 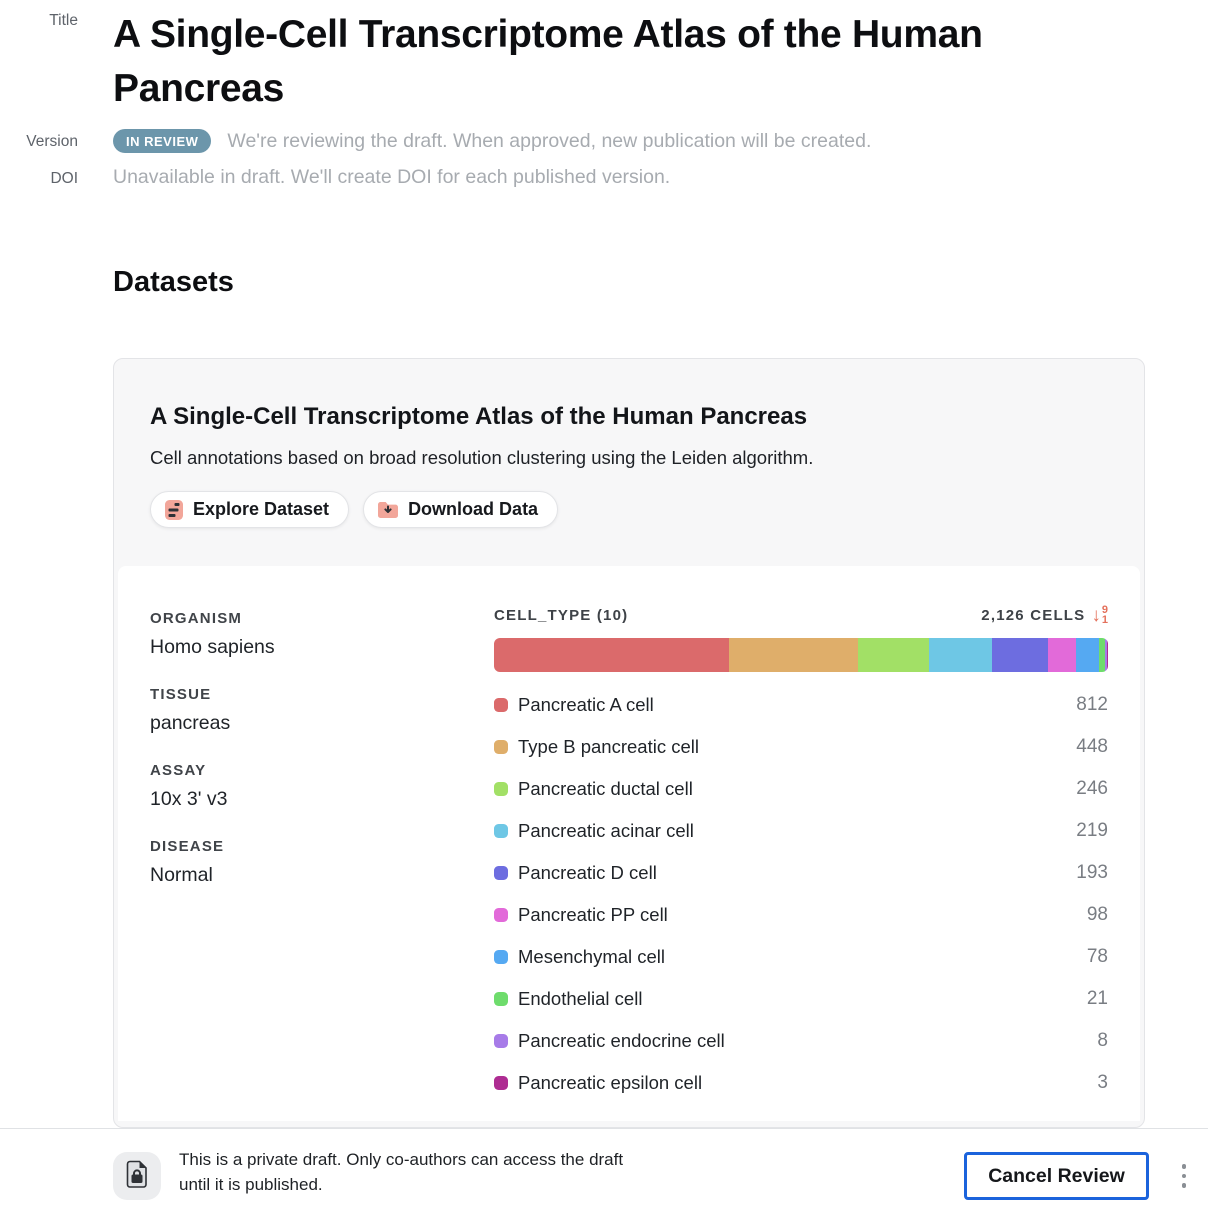 I want to click on version-field-label: Version, so click(x=52, y=141).